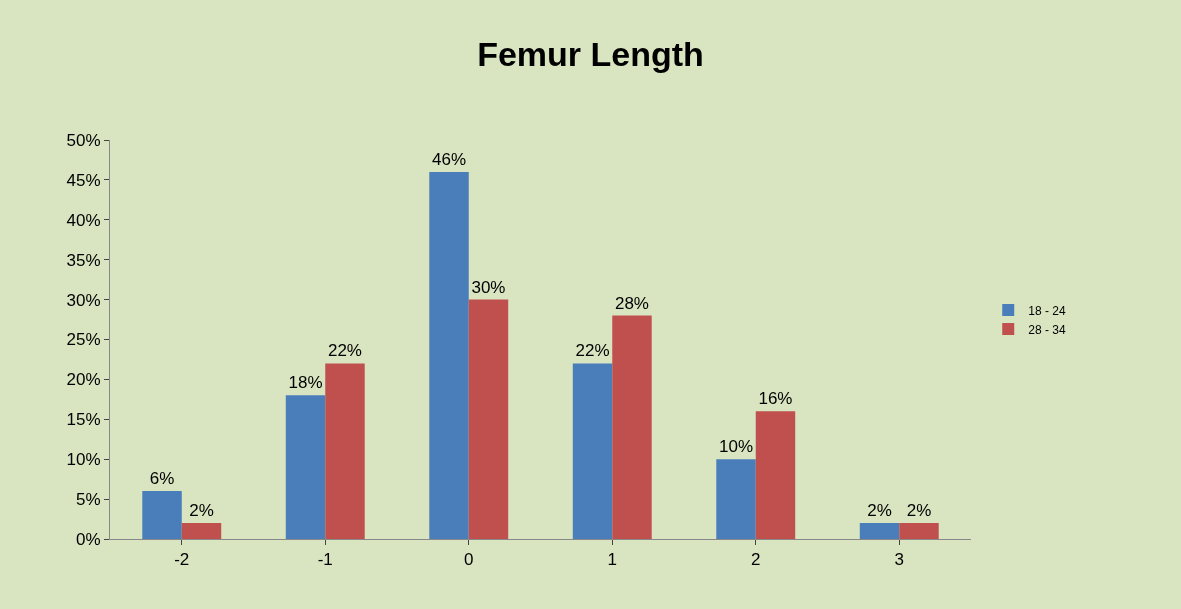  Describe the element at coordinates (162, 479) in the screenshot. I see `data-label: 6%` at that location.